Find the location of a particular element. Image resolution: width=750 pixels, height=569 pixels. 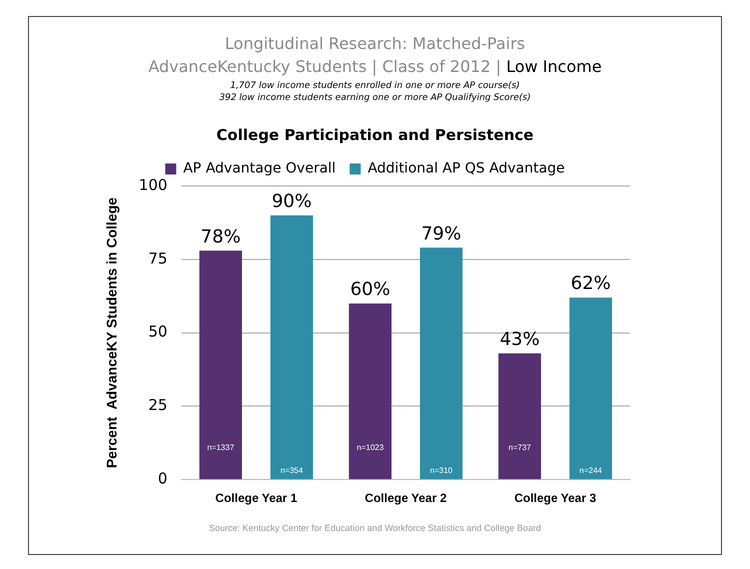

data-label: 43% is located at coordinates (520, 339).